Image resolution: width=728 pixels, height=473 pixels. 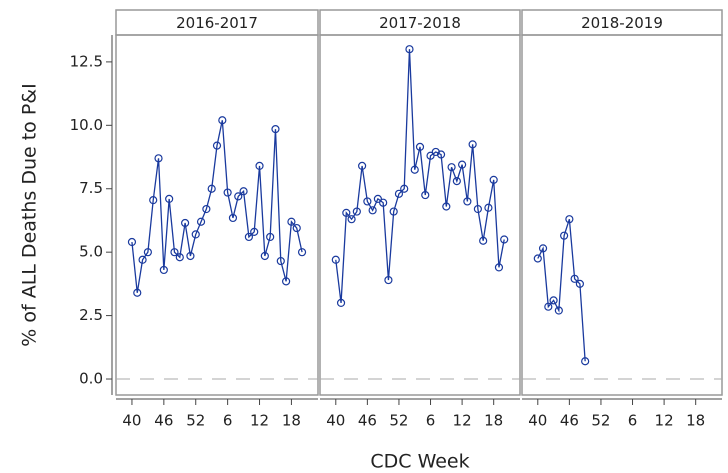 I want to click on panel-title: 2016-2017, so click(x=217, y=23).